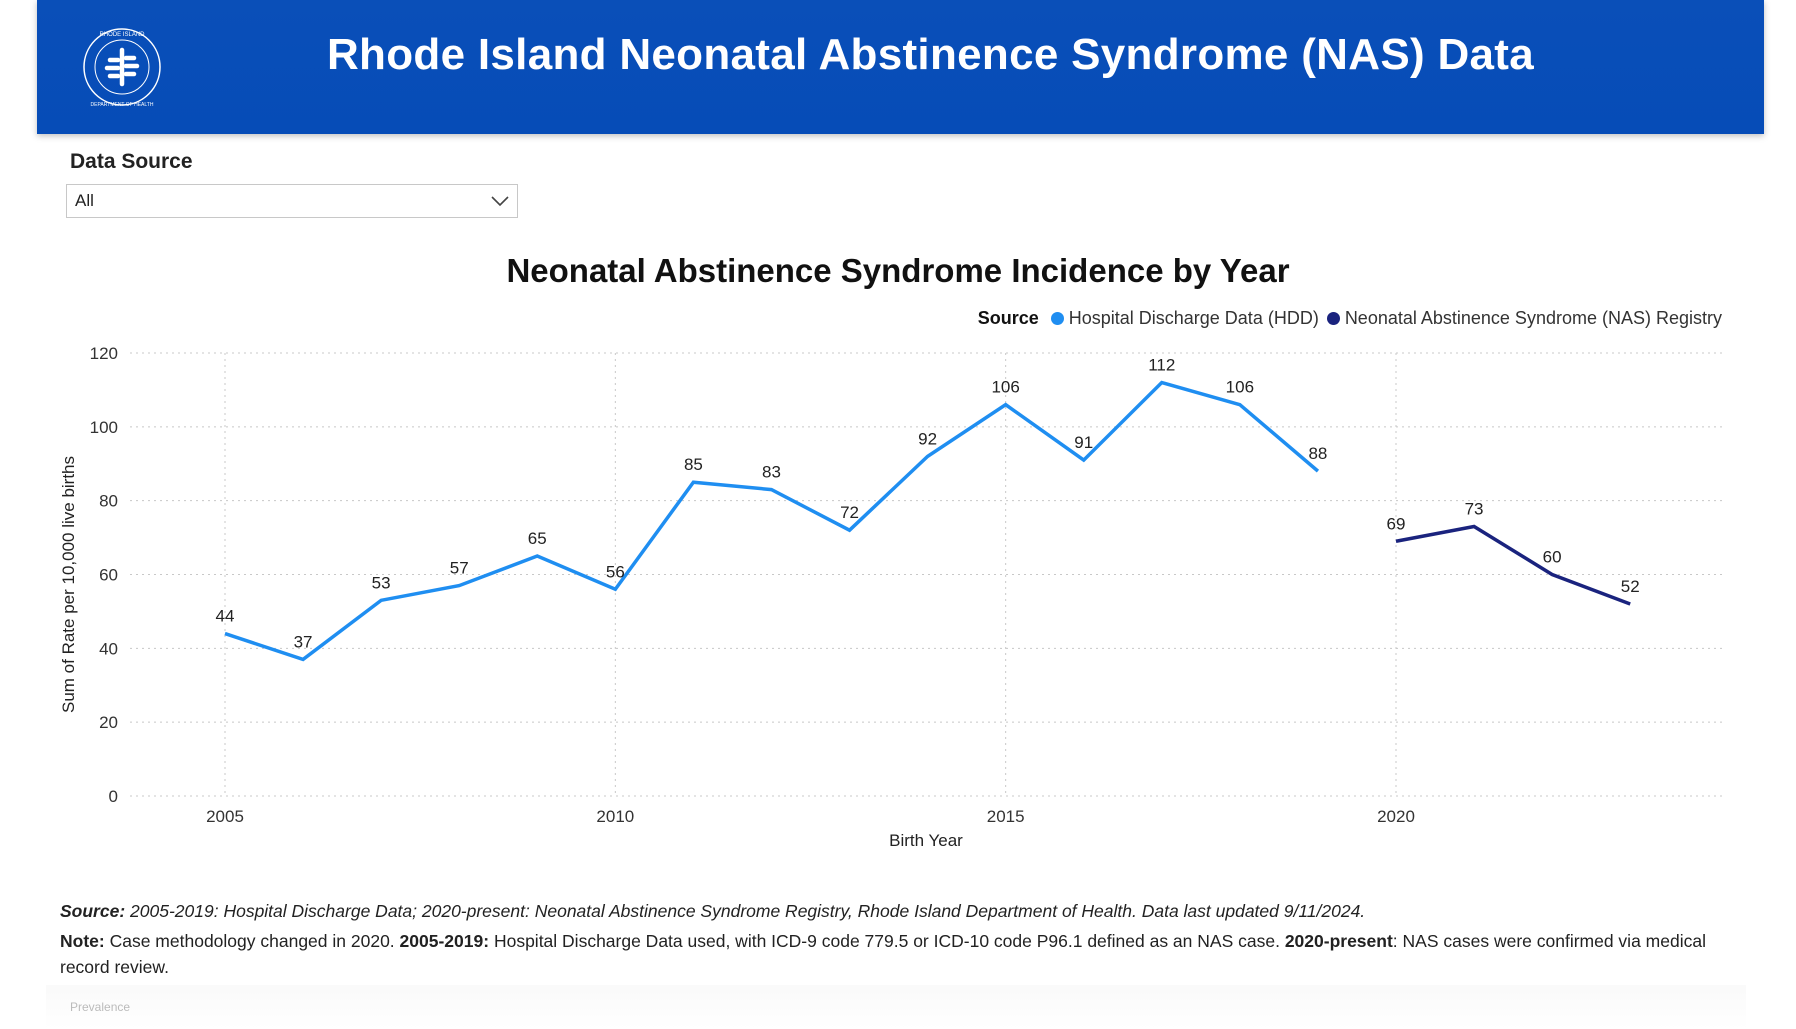  I want to click on data-label: 85, so click(693, 464).